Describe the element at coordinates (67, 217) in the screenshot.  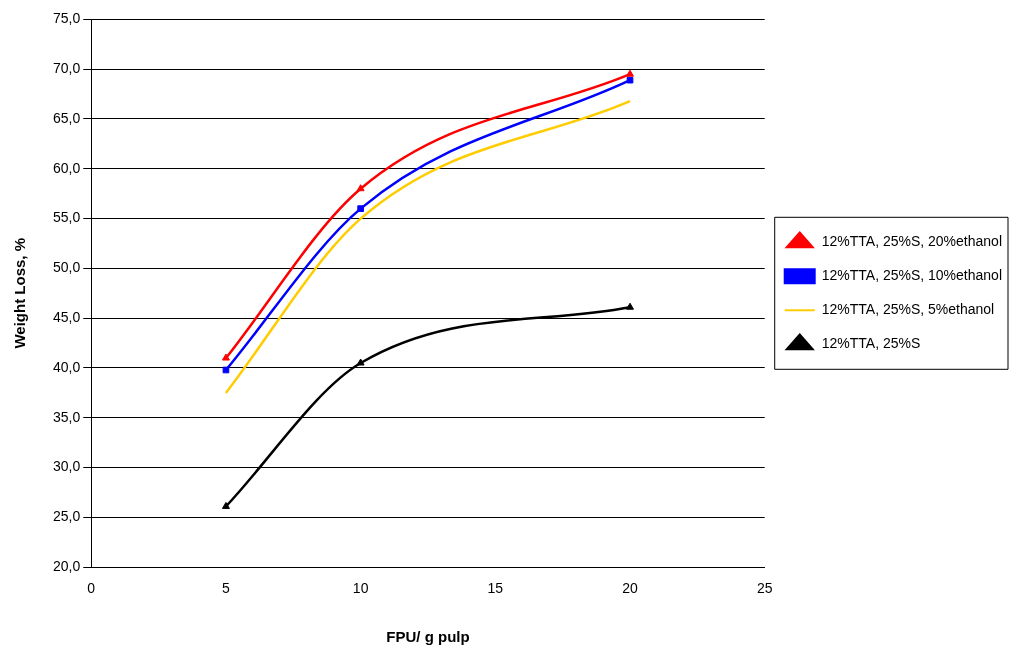
I see `y-tick-label: 55,0` at that location.